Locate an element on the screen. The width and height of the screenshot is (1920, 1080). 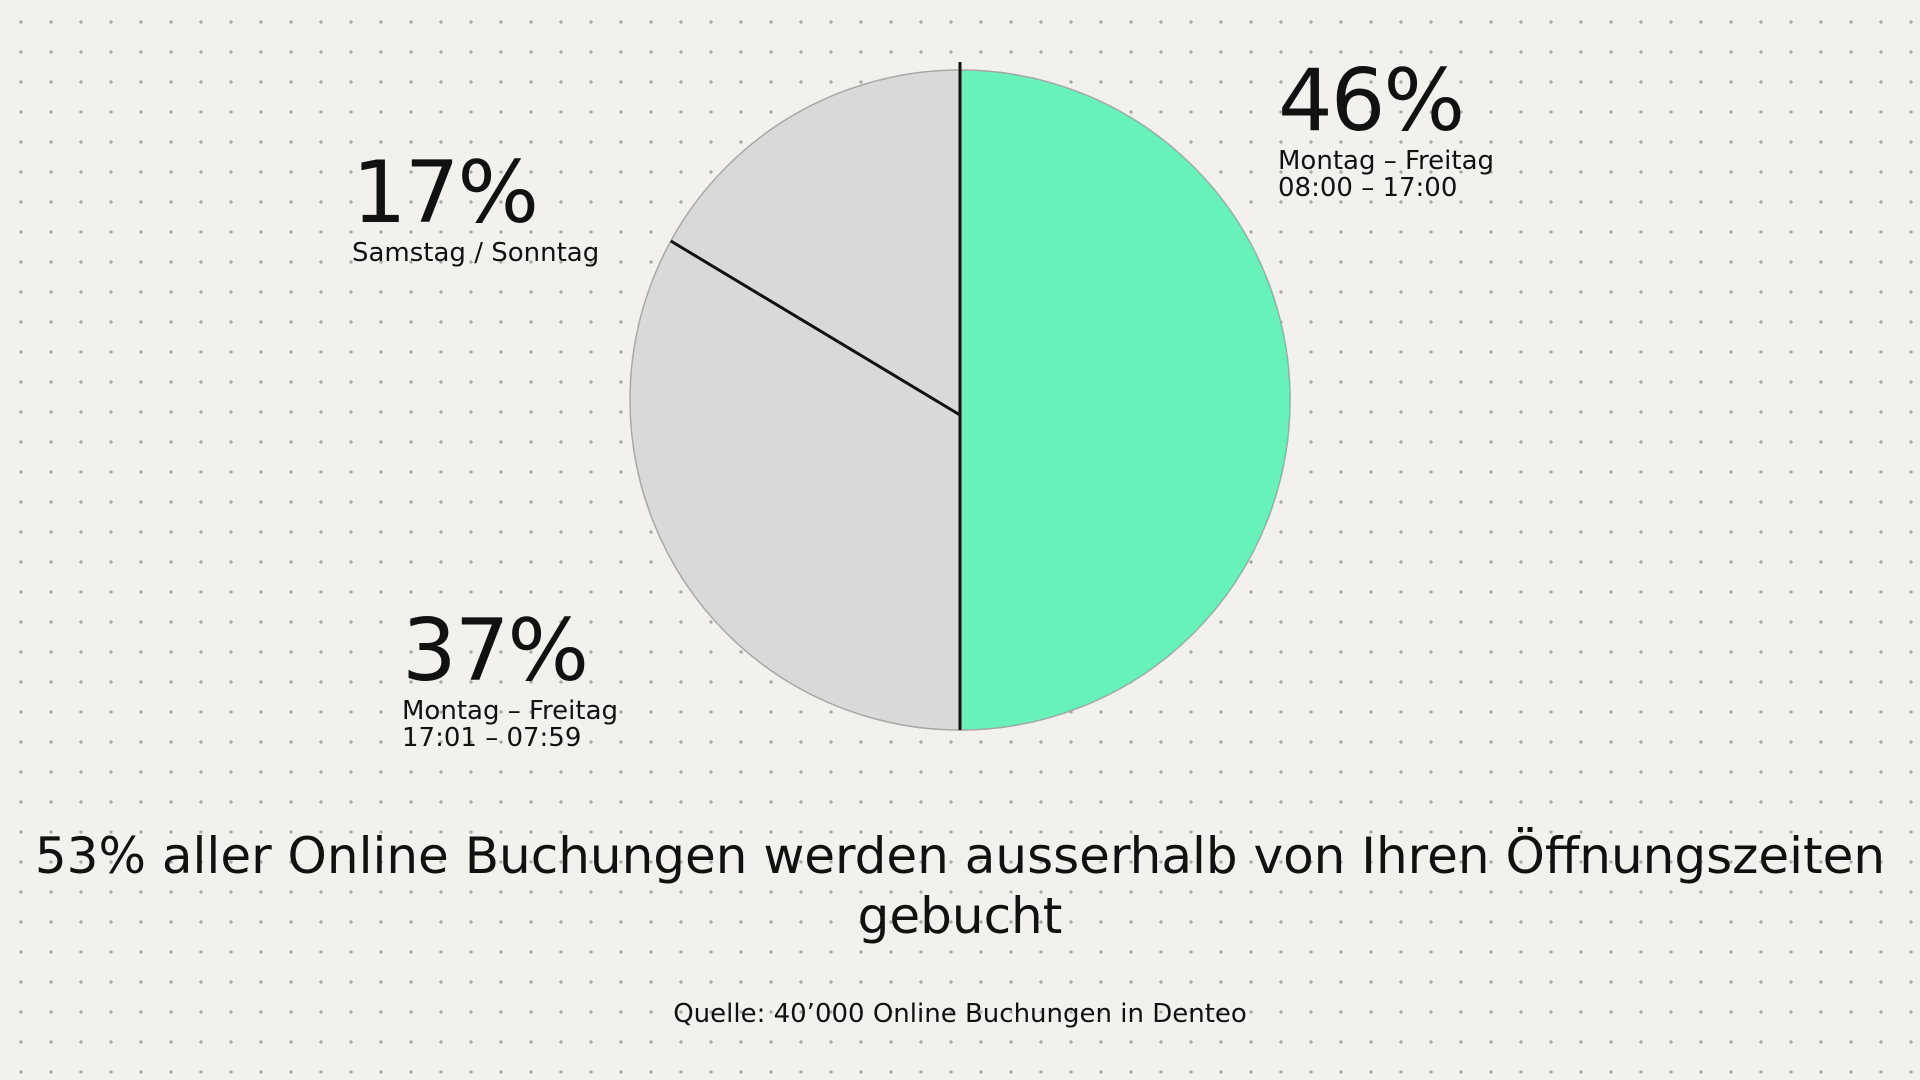
pie-slice-weekday-business-hours is located at coordinates (1125, 400).